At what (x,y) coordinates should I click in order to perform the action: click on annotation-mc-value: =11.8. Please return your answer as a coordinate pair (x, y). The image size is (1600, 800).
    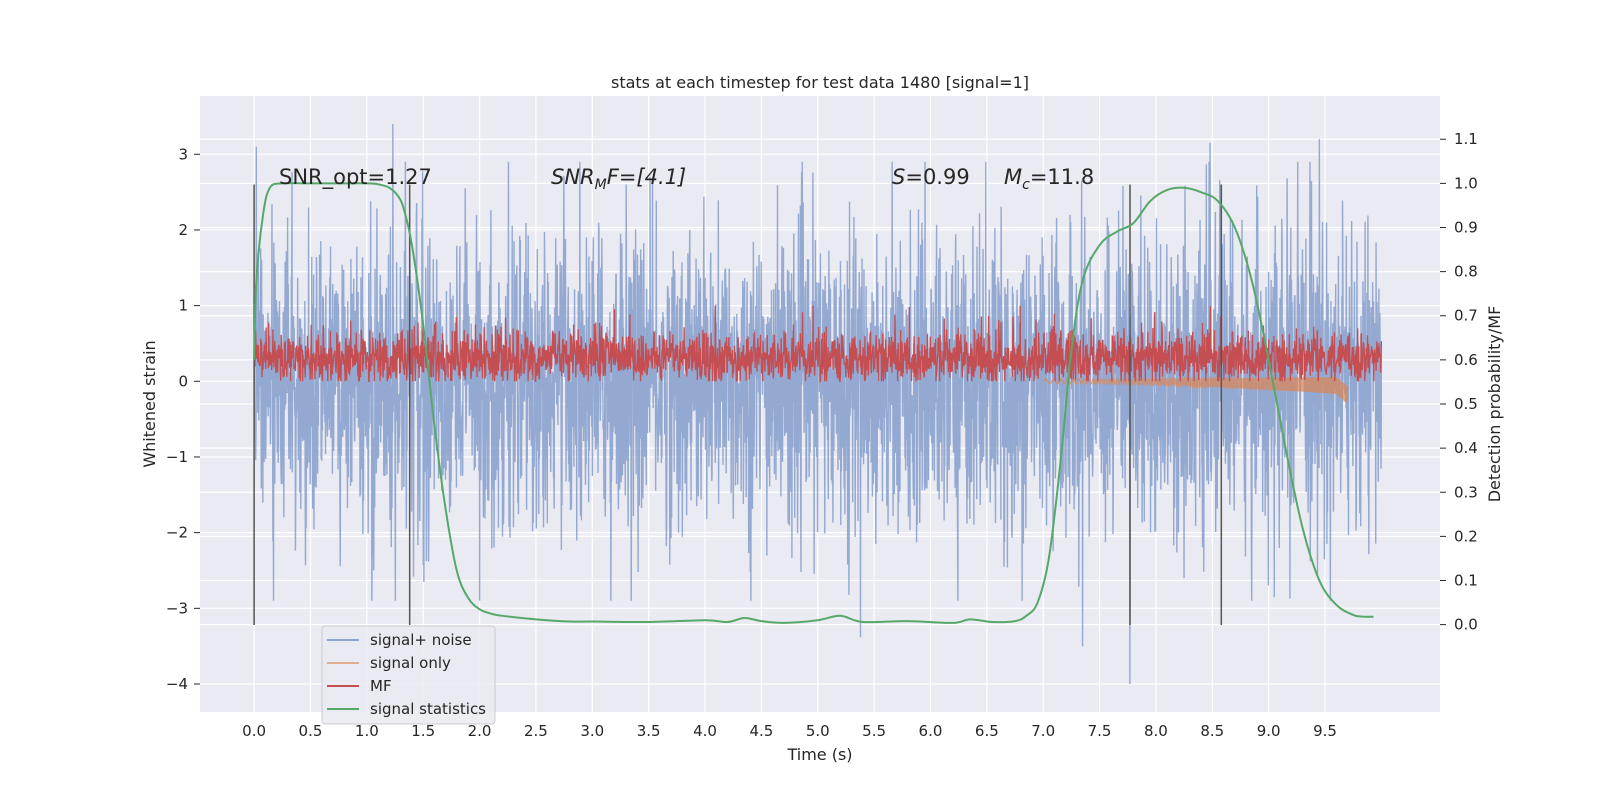
    Looking at the image, I should click on (1062, 177).